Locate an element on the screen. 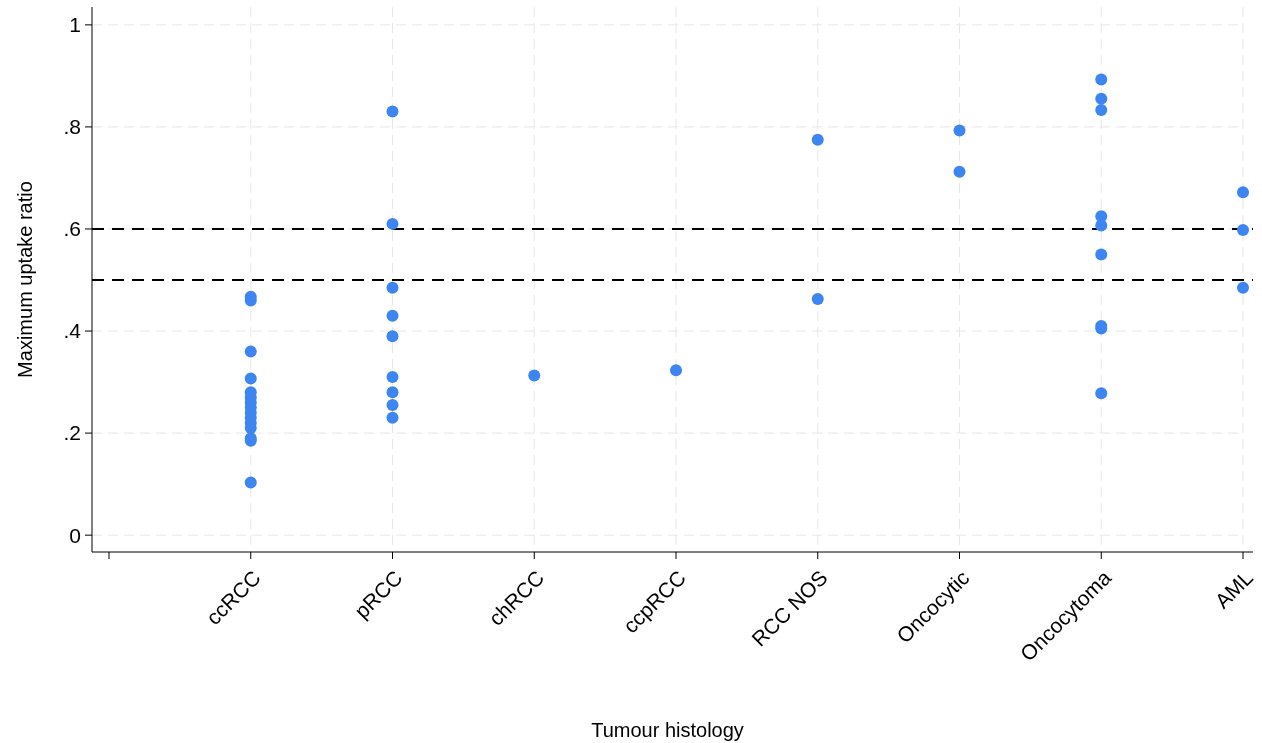 The image size is (1262, 743). y-tick-label: .4 is located at coordinates (72, 331).